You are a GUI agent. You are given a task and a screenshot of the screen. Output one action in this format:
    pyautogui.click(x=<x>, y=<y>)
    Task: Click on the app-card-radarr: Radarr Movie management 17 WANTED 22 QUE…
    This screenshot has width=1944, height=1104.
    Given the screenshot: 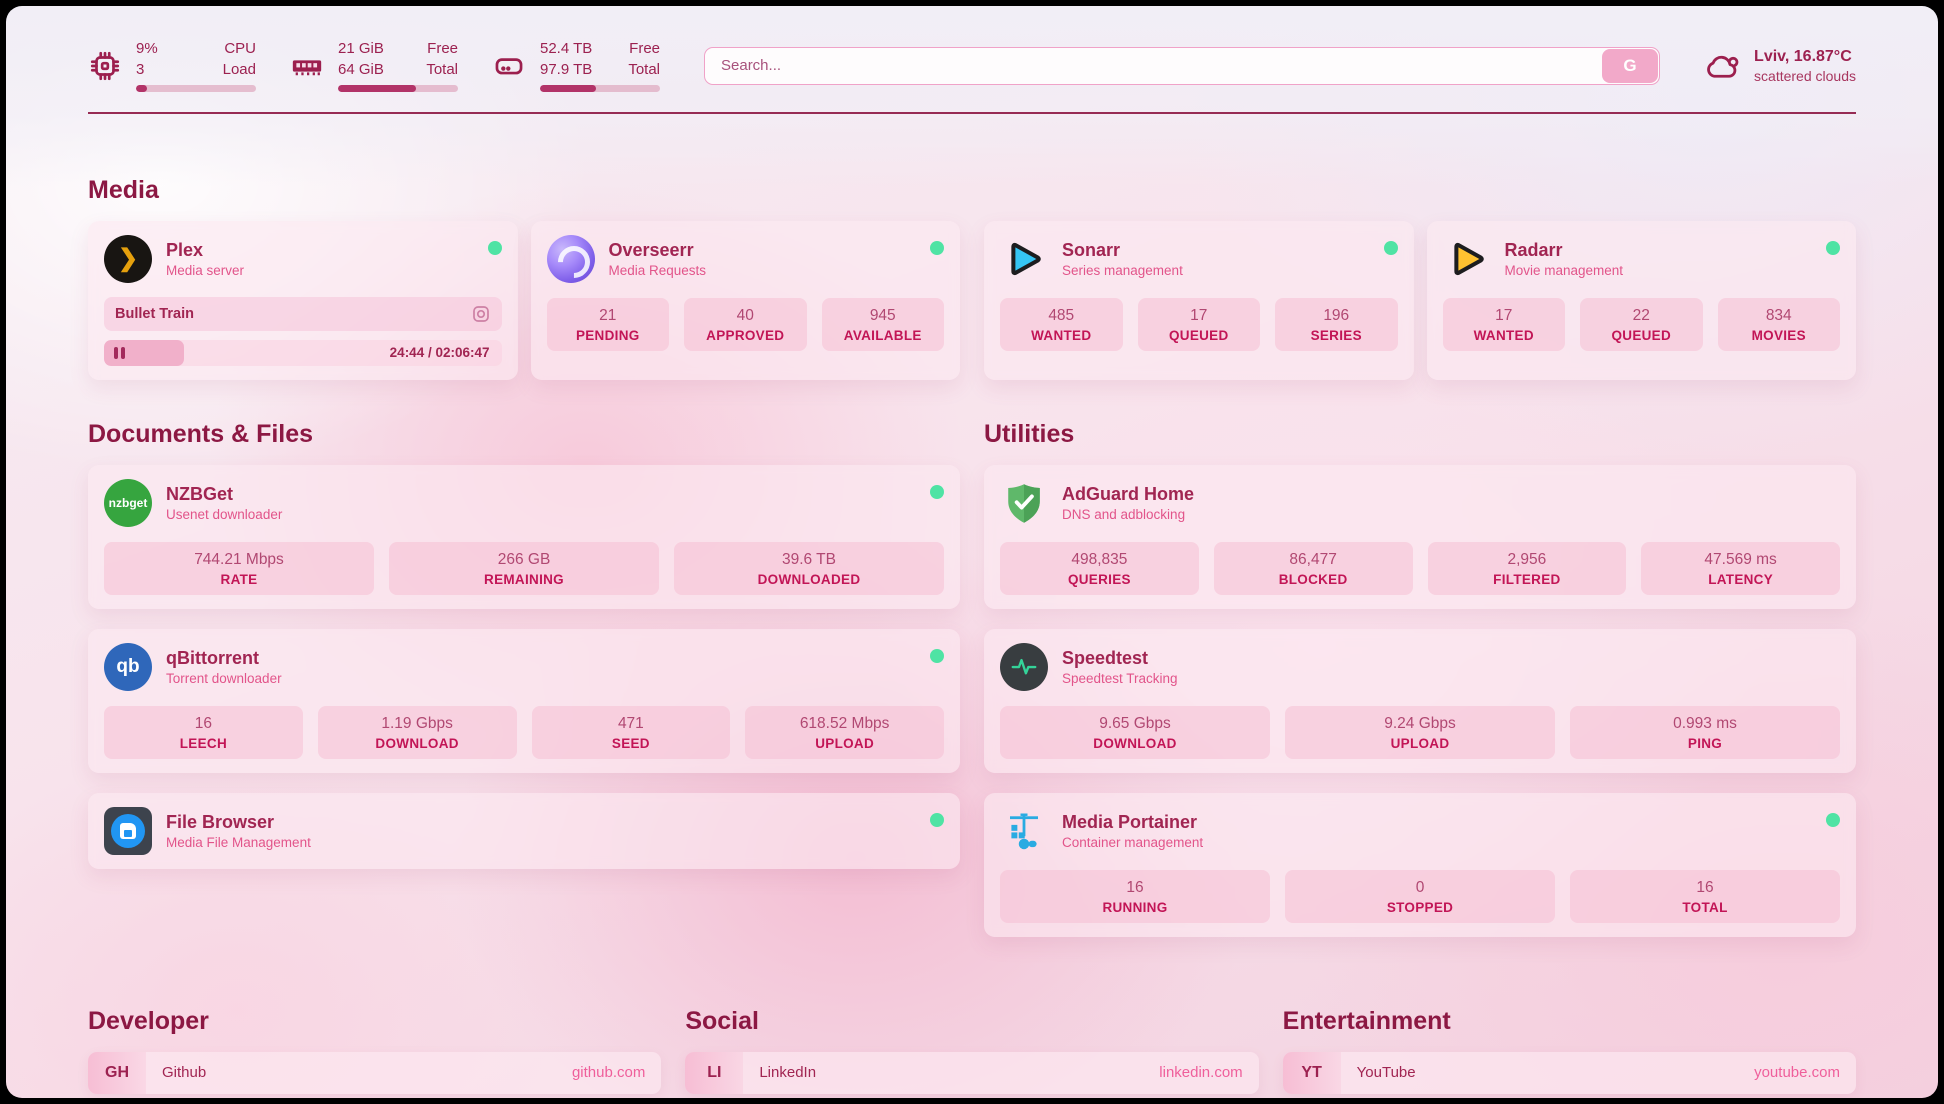 What is the action you would take?
    pyautogui.click(x=1641, y=300)
    